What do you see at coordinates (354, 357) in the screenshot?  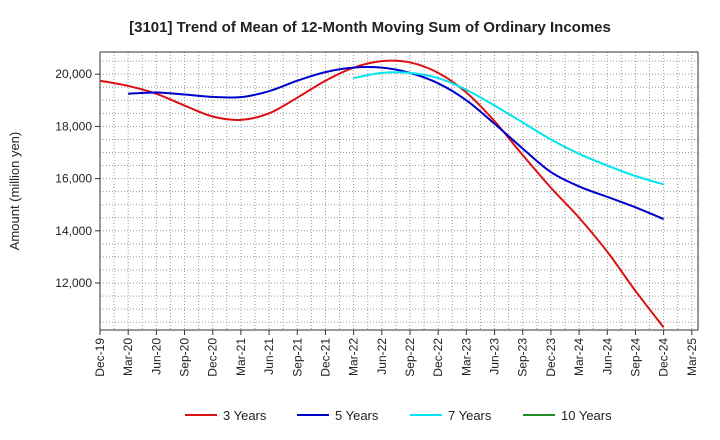 I see `x-tick-label: Mar-22` at bounding box center [354, 357].